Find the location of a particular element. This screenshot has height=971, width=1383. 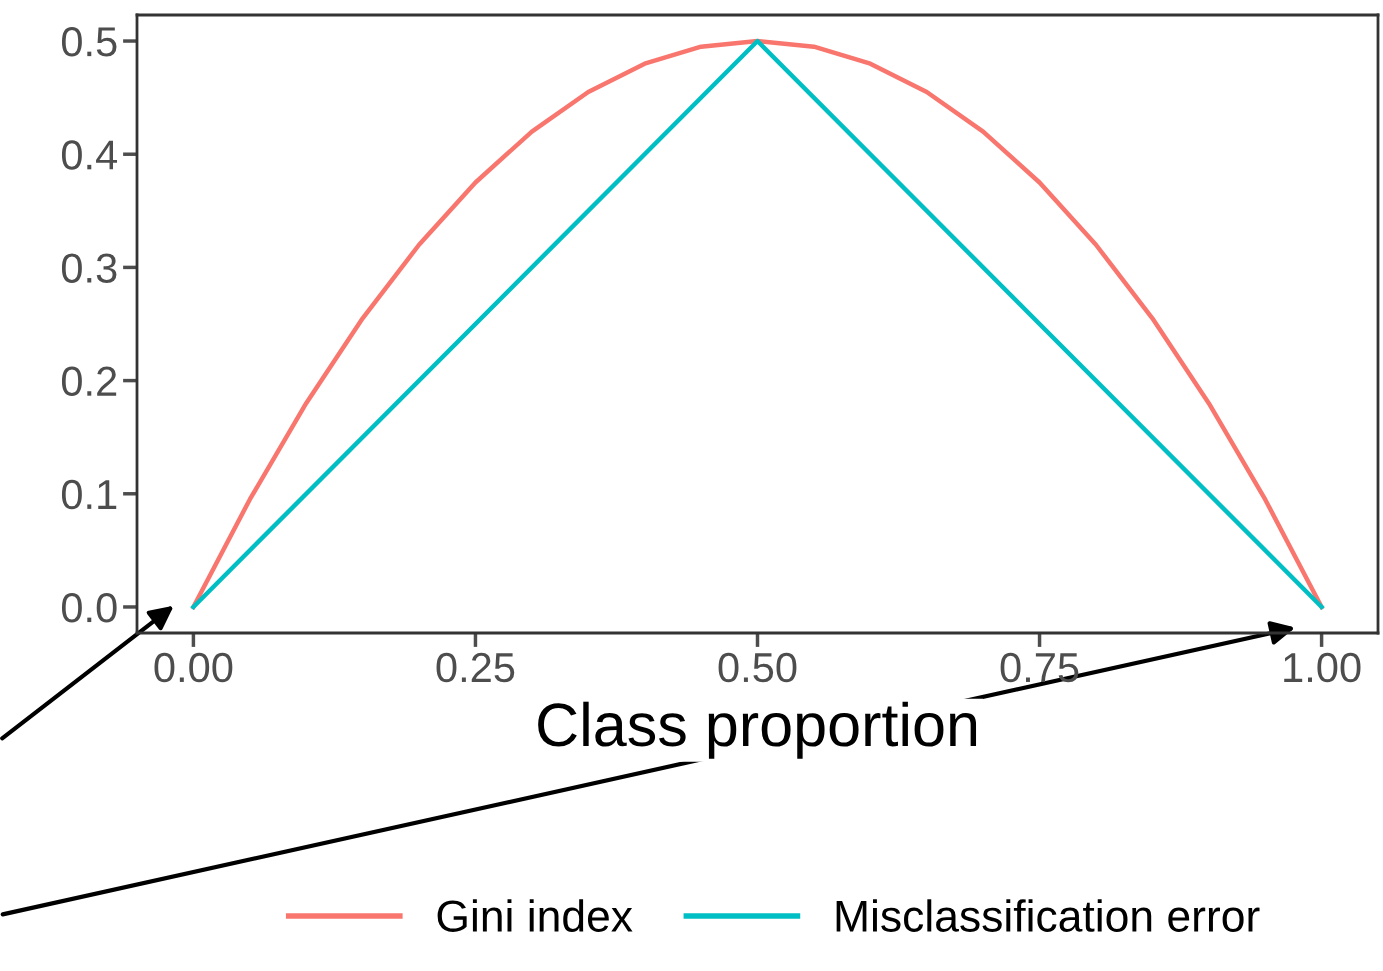

x-tick-label: 0.75 is located at coordinates (1039, 667).